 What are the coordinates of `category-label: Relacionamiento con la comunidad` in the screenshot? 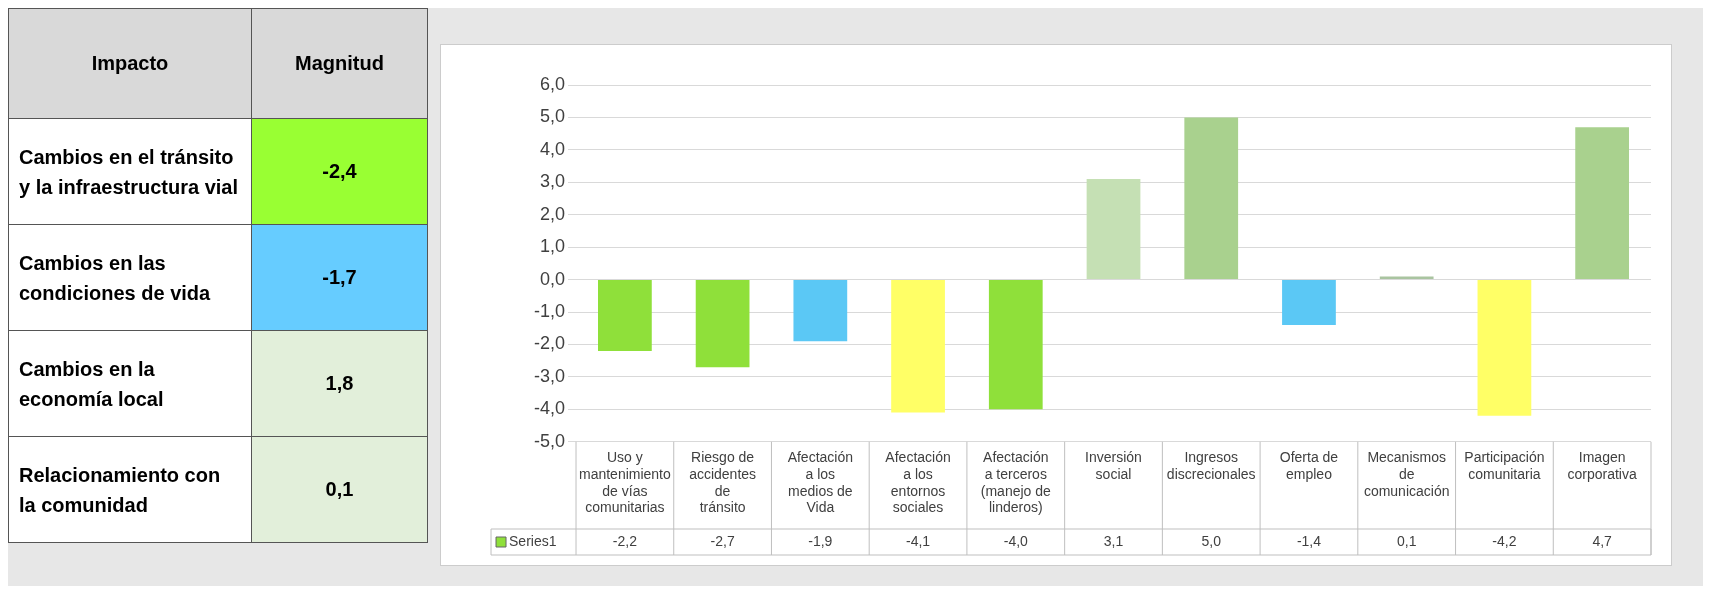 It's located at (130, 489).